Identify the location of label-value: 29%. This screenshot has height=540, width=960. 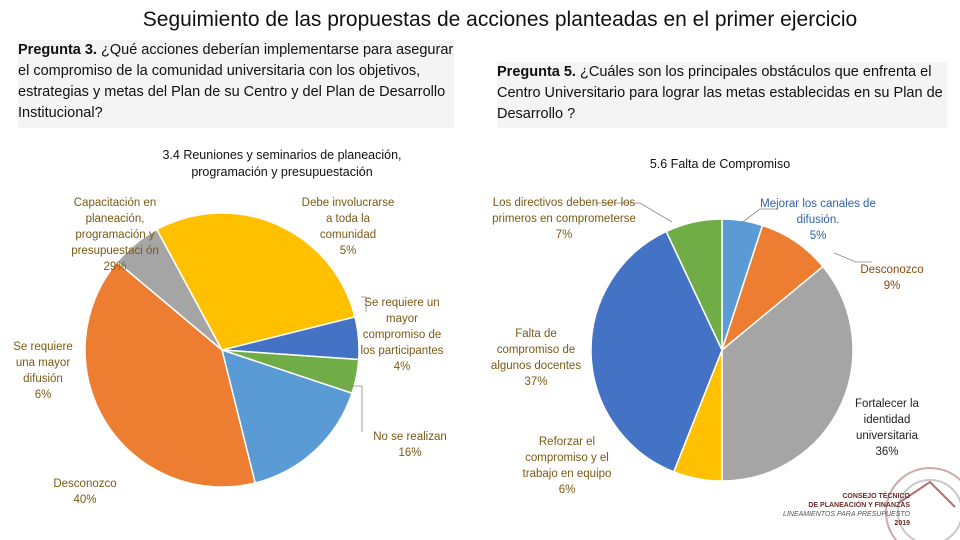
(115, 267).